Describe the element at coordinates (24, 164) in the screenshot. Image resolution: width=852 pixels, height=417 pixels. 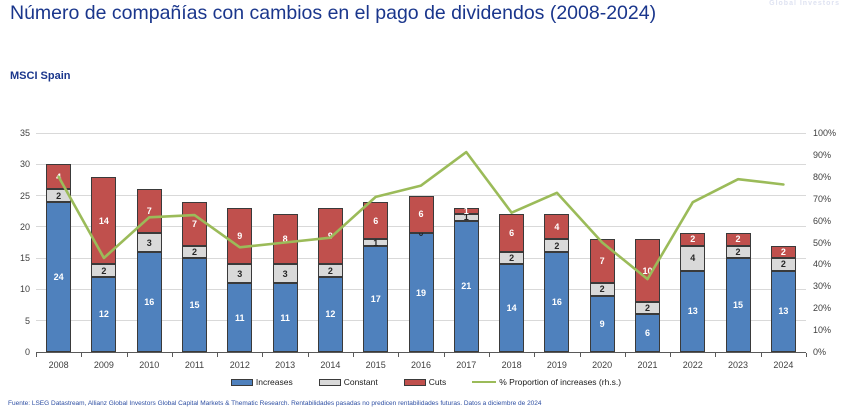
I see `y-axis-tick-label: 30` at that location.